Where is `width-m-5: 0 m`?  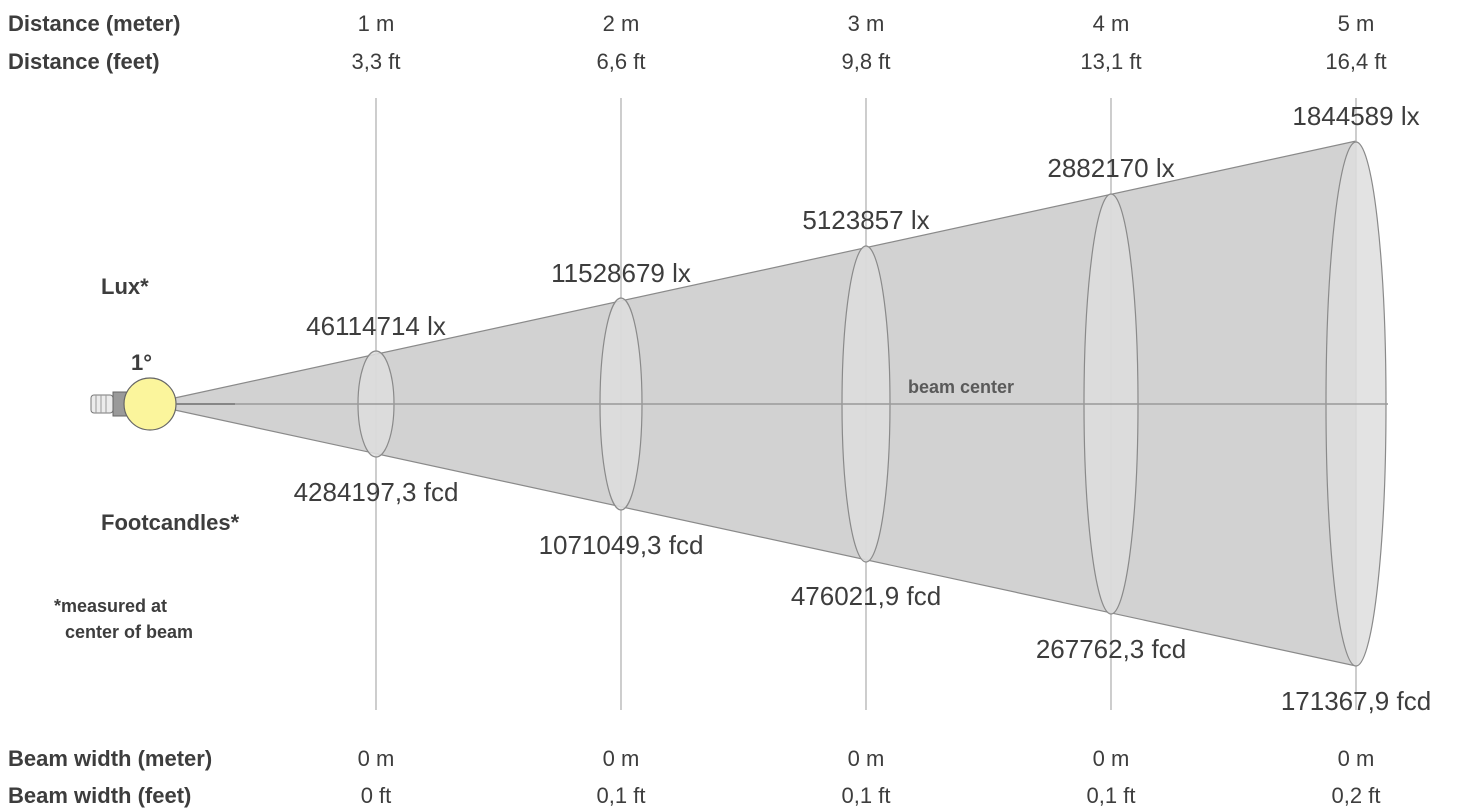
width-m-5: 0 m is located at coordinates (1356, 758).